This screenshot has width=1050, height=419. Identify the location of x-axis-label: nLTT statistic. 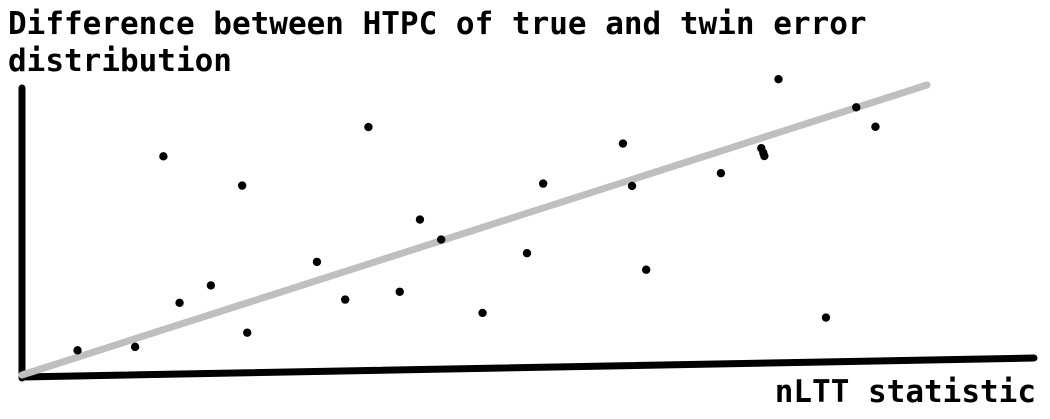
(905, 392).